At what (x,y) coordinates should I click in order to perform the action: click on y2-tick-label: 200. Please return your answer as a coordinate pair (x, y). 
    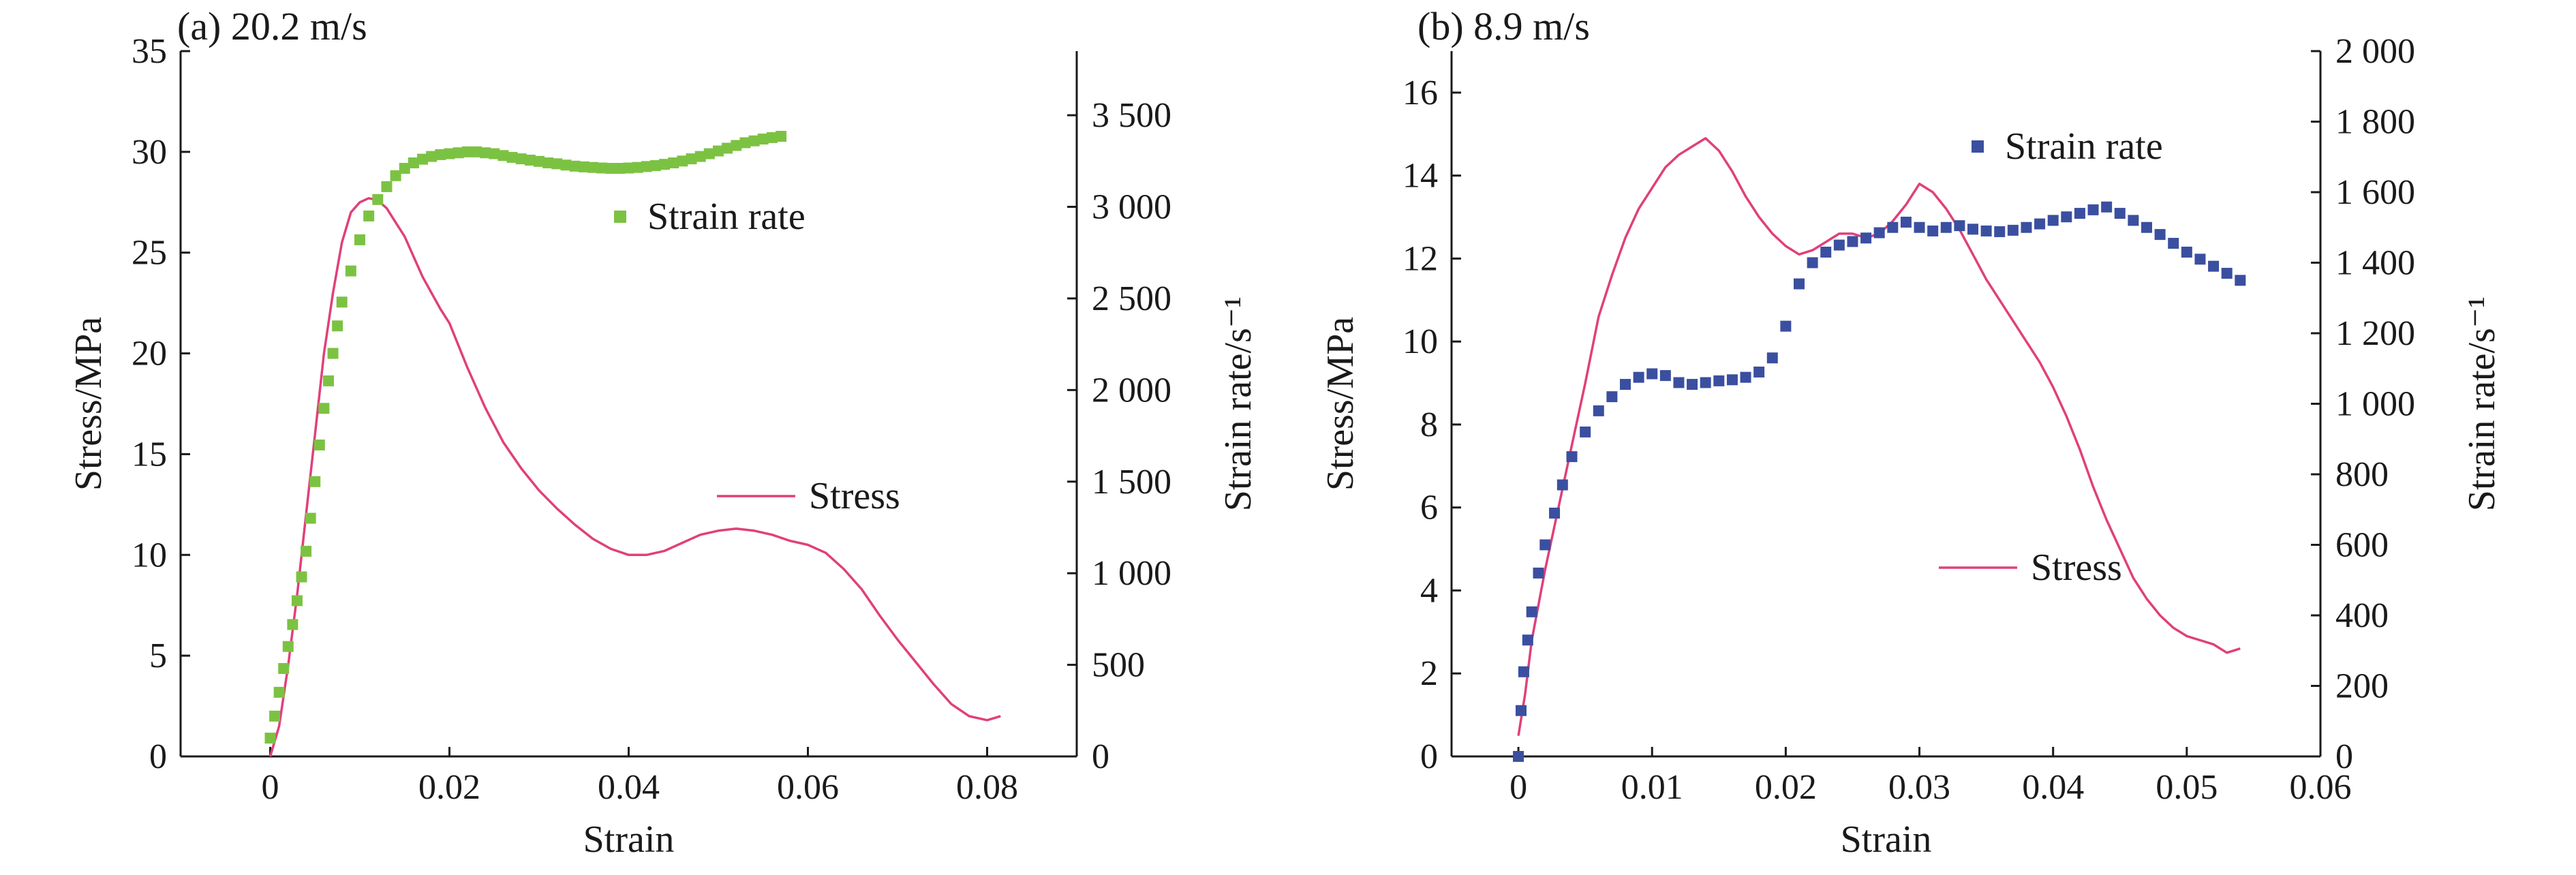
    Looking at the image, I should click on (2362, 686).